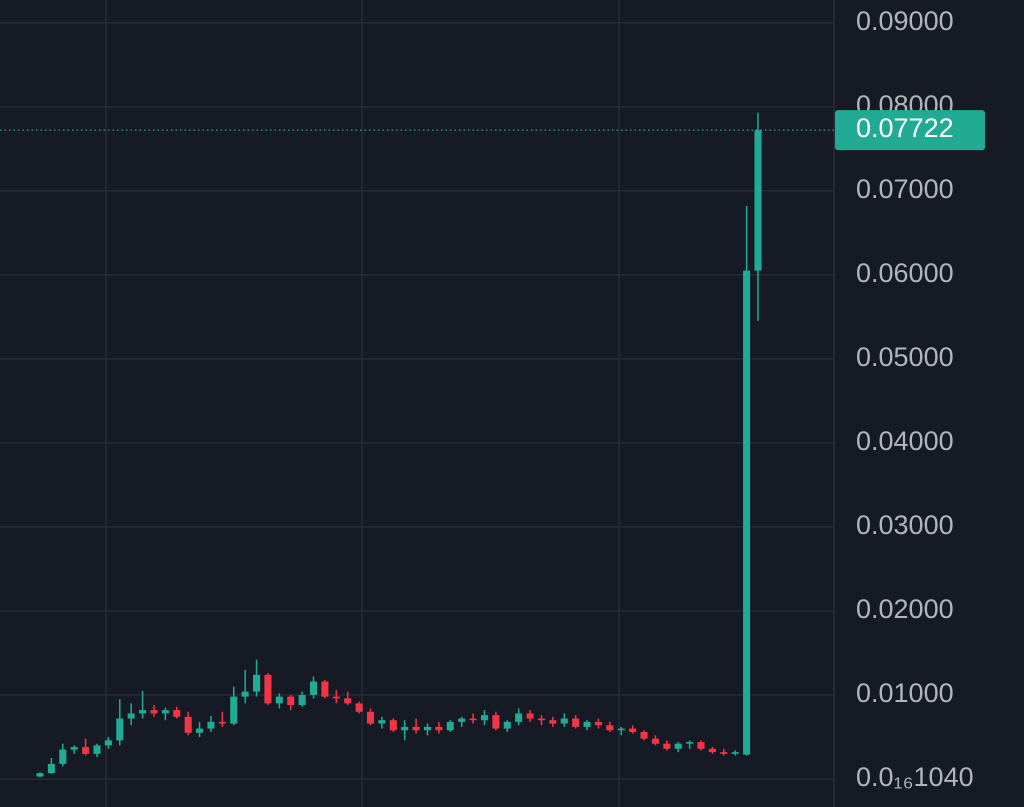 The height and width of the screenshot is (807, 1024). What do you see at coordinates (905, 609) in the screenshot?
I see `y-tick-label: 0.02000` at bounding box center [905, 609].